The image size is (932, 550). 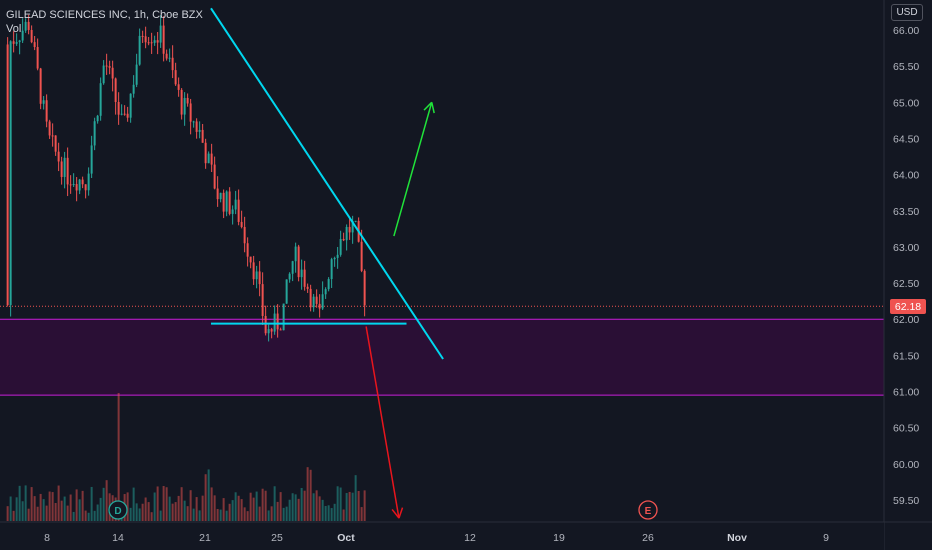 I want to click on y-tick-label: 62.00, so click(x=906, y=320).